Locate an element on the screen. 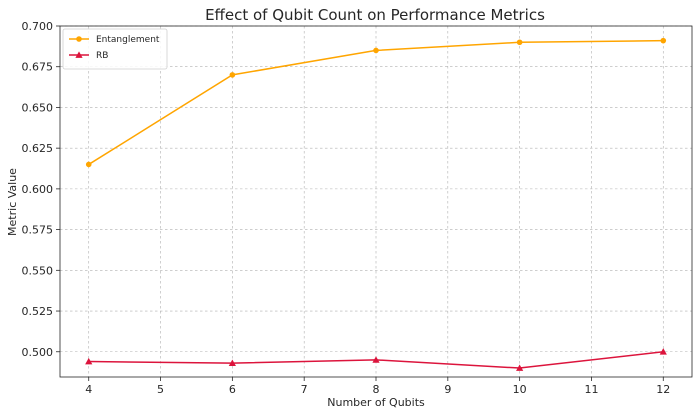 The height and width of the screenshot is (416, 698). y-tick-label: 0.525 is located at coordinates (38, 311).